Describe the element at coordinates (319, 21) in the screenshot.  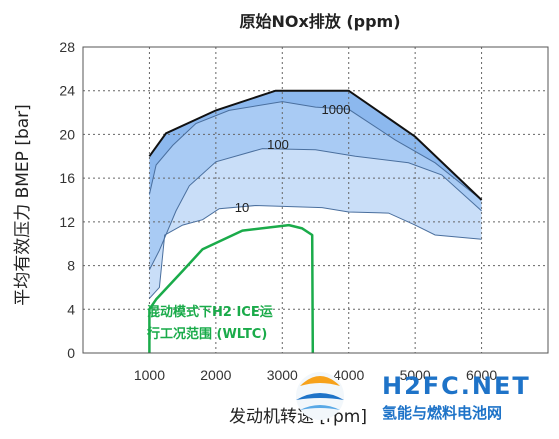
I see `chart-title: 原始NOx排放 (ppm)` at that location.